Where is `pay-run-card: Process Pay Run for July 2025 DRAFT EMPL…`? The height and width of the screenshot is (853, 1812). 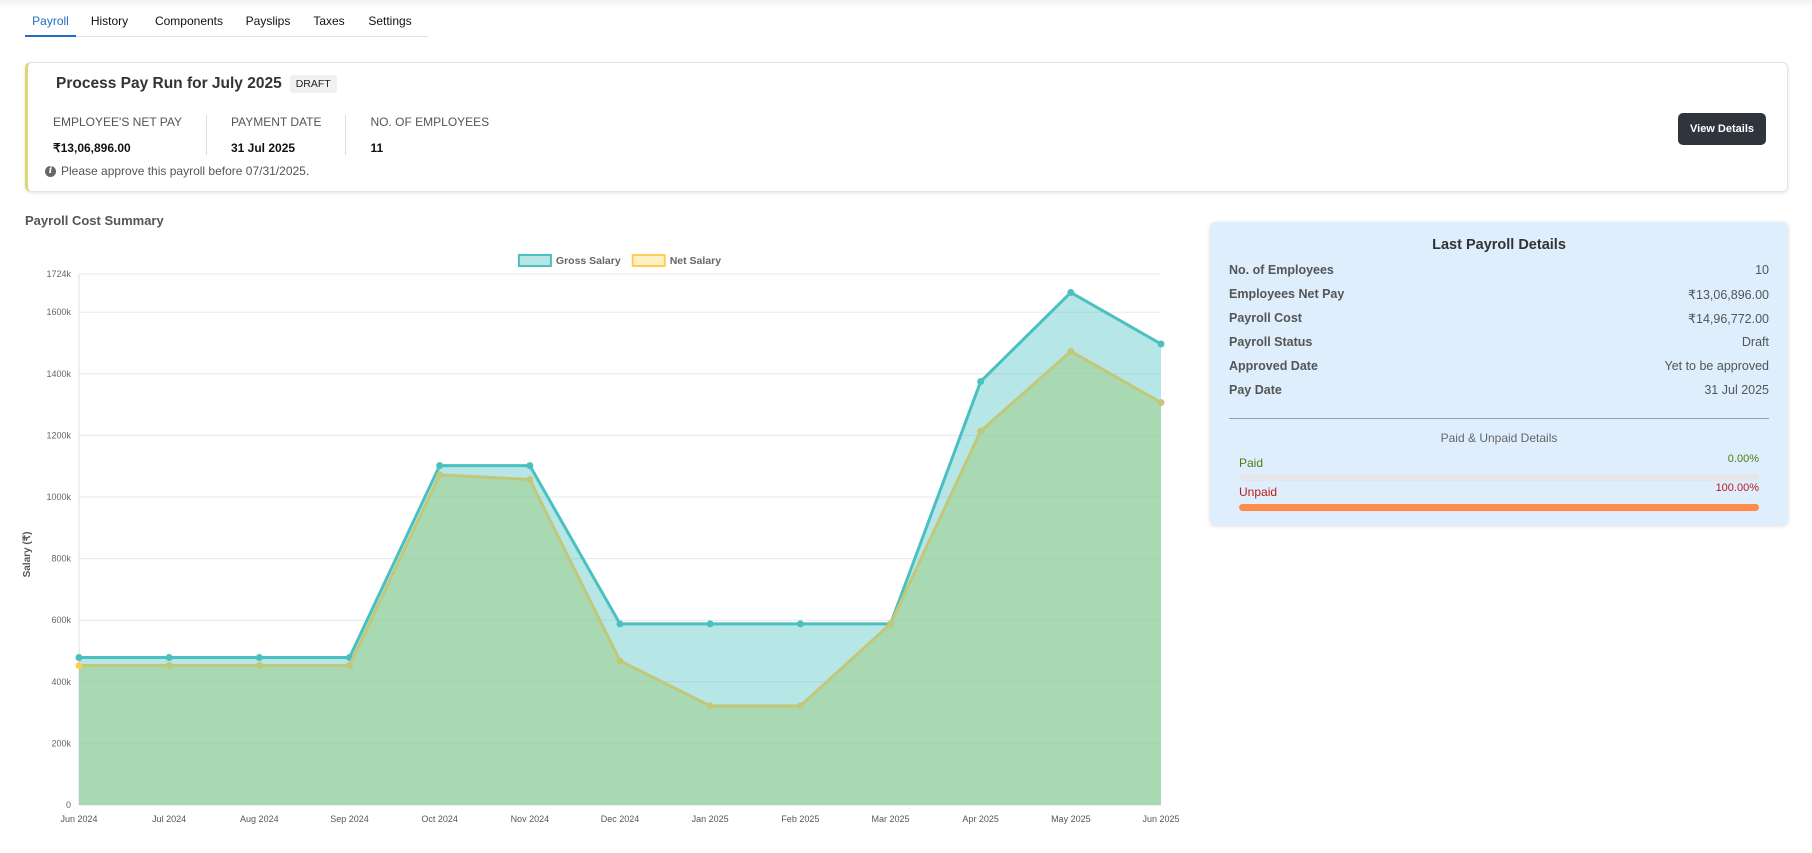 pay-run-card: Process Pay Run for July 2025 DRAFT EMPL… is located at coordinates (906, 127).